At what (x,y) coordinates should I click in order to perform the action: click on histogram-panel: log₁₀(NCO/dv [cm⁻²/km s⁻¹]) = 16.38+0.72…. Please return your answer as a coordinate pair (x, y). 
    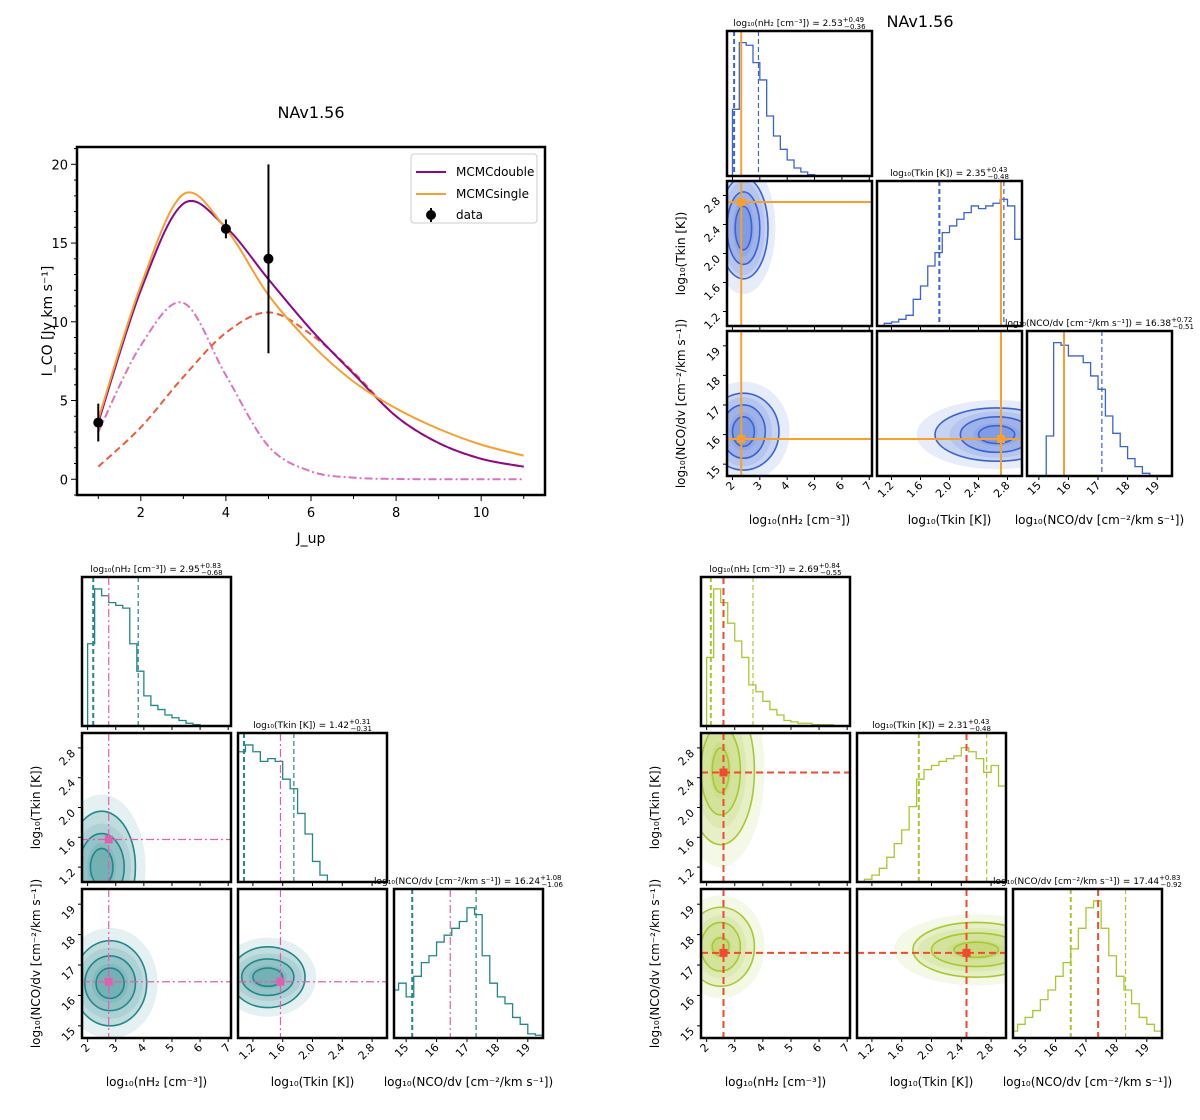
    Looking at the image, I should click on (1099, 407).